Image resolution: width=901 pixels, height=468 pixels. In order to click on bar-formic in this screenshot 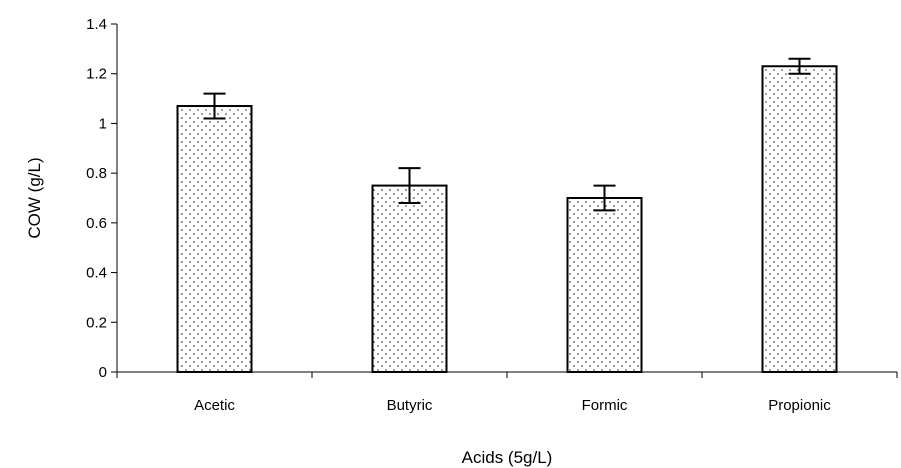, I will do `click(604, 285)`.